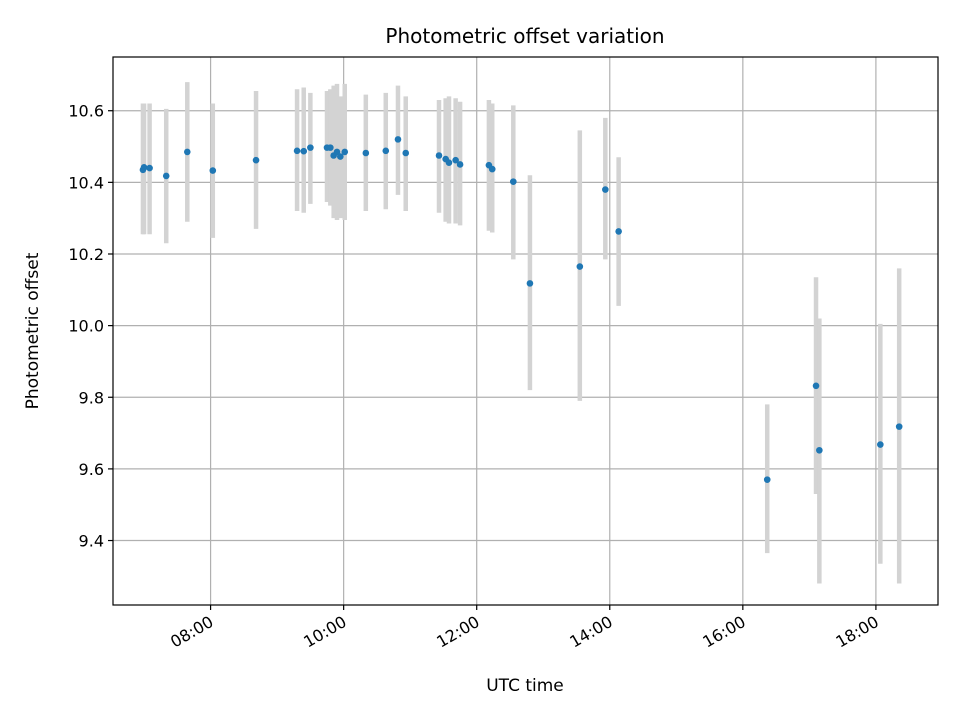 Image resolution: width=960 pixels, height=720 pixels. What do you see at coordinates (91, 541) in the screenshot?
I see `y-tick-label: 9.4` at bounding box center [91, 541].